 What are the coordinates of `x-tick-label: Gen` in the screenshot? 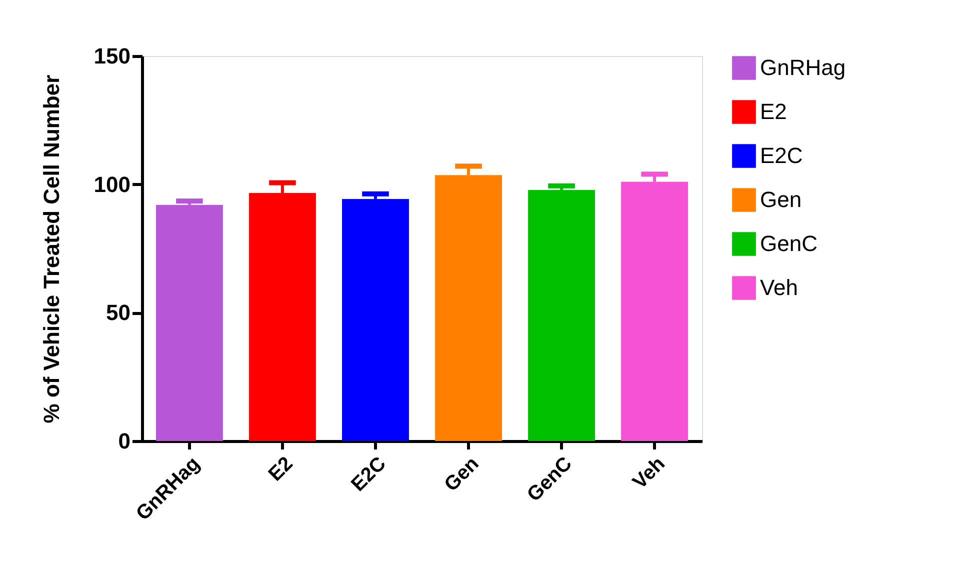 It's located at (462, 474).